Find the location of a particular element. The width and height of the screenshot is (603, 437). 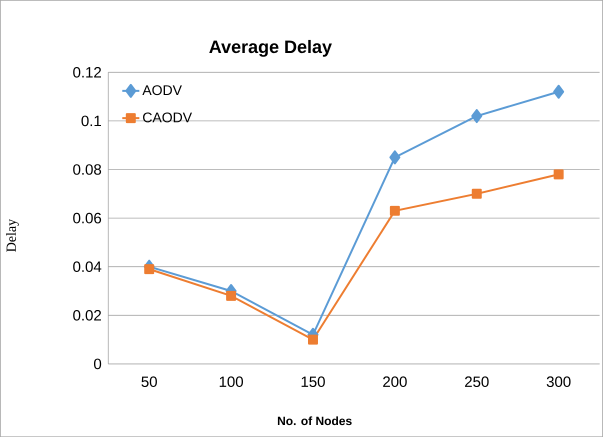

y-tick-label: 0.06 is located at coordinates (87, 218).